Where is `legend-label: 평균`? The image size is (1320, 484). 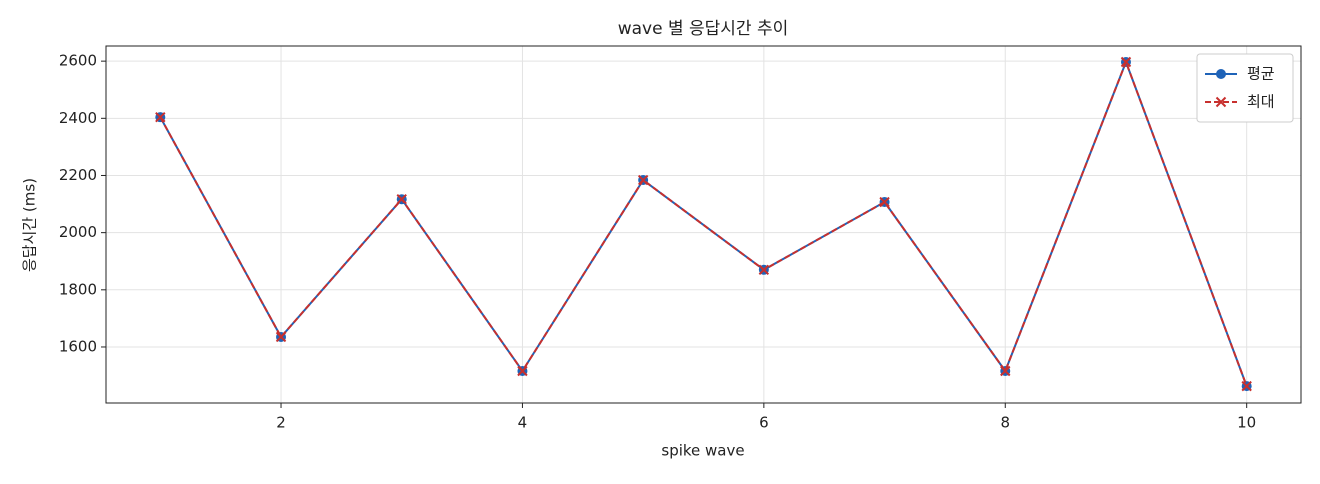 legend-label: 평균 is located at coordinates (1261, 74).